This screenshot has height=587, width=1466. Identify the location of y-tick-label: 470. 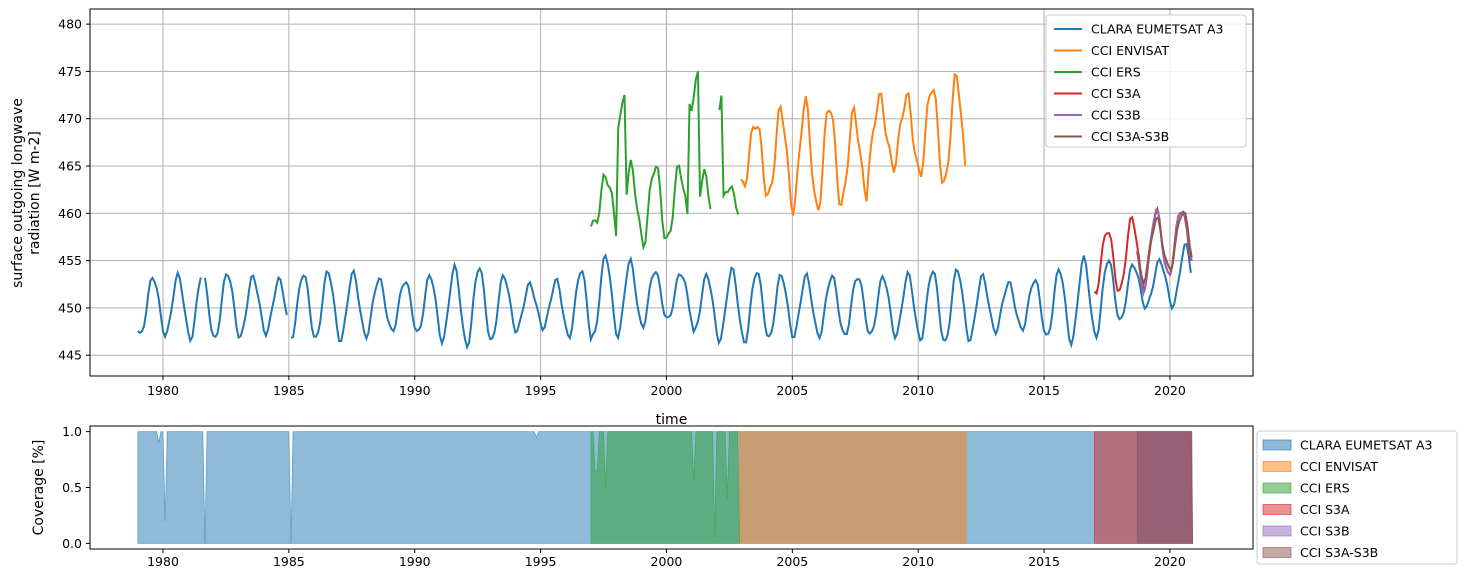
(70, 118).